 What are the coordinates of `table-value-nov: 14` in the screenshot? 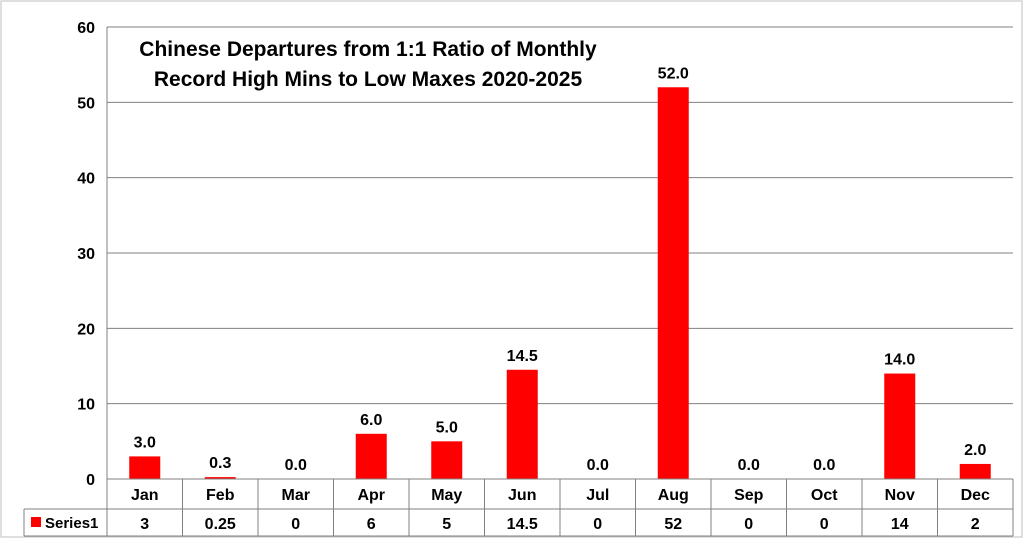 It's located at (900, 524).